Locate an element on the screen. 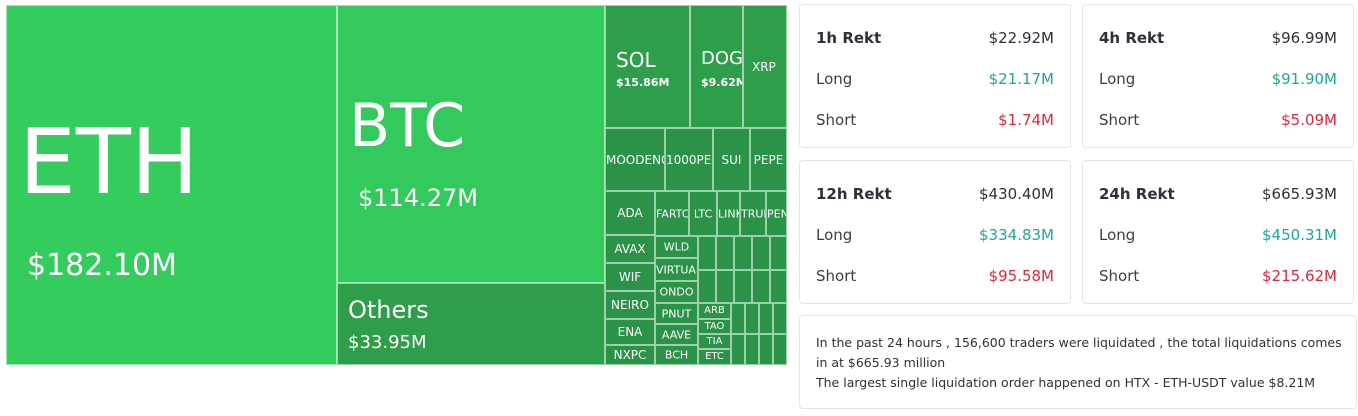 This screenshot has height=416, width=1358. card-row: Short $95.58M is located at coordinates (935, 276).